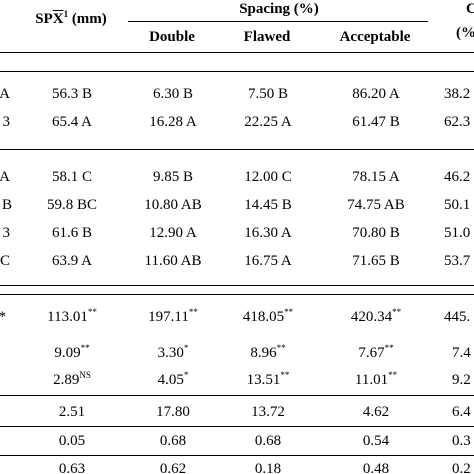 This screenshot has width=474, height=474. What do you see at coordinates (376, 122) in the screenshot?
I see `acceptable-value: 61.47 B` at bounding box center [376, 122].